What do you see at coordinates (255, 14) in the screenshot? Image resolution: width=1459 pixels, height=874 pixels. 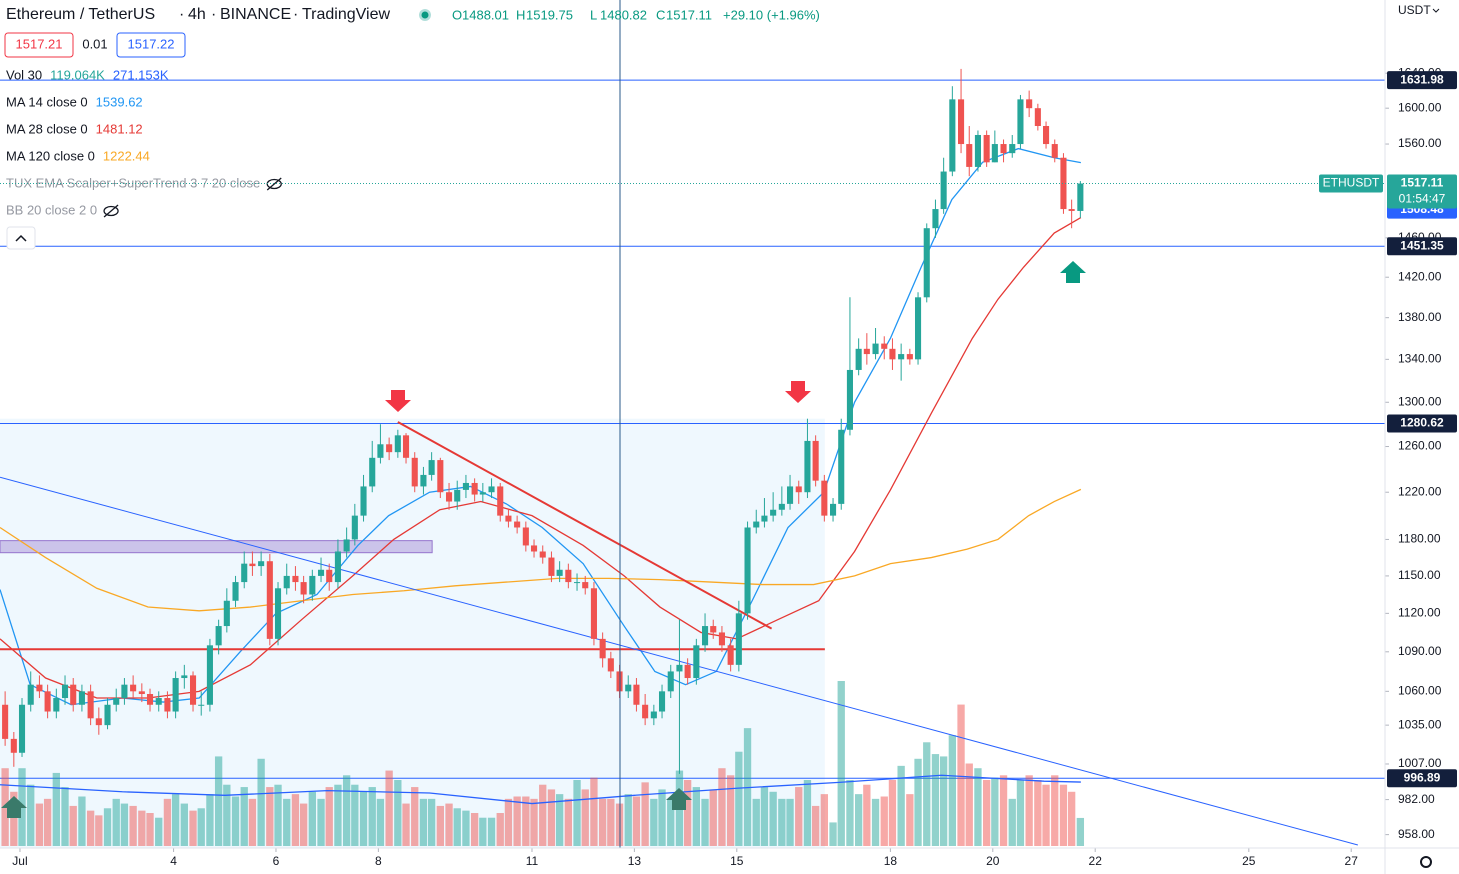 I see `exchange: BINANCE` at bounding box center [255, 14].